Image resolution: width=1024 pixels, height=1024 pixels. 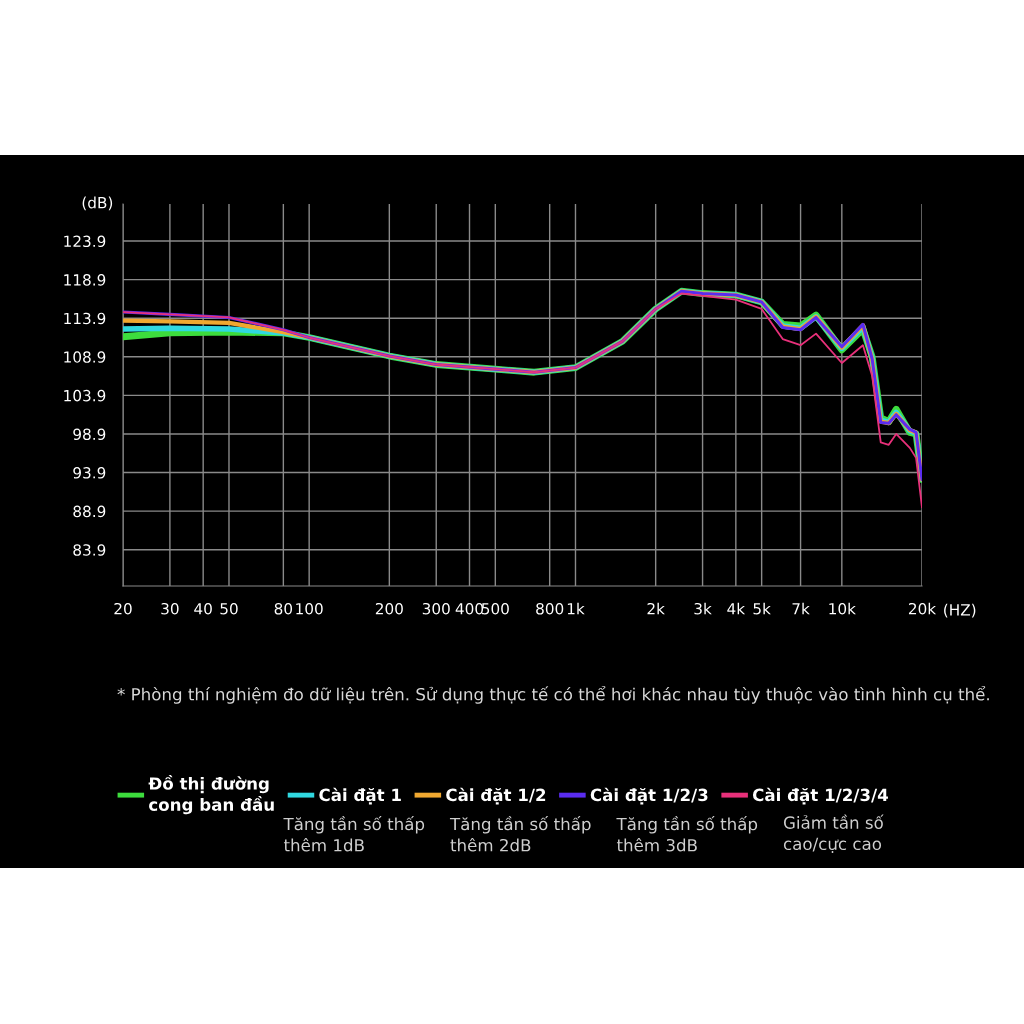 I want to click on text: * Phòng thí nghiệm đo dữ liệu trên. Sử dụng thực tế có thể hơi khác nhau tùy thuộc vào tình hình cụ thể., so click(x=553, y=695).